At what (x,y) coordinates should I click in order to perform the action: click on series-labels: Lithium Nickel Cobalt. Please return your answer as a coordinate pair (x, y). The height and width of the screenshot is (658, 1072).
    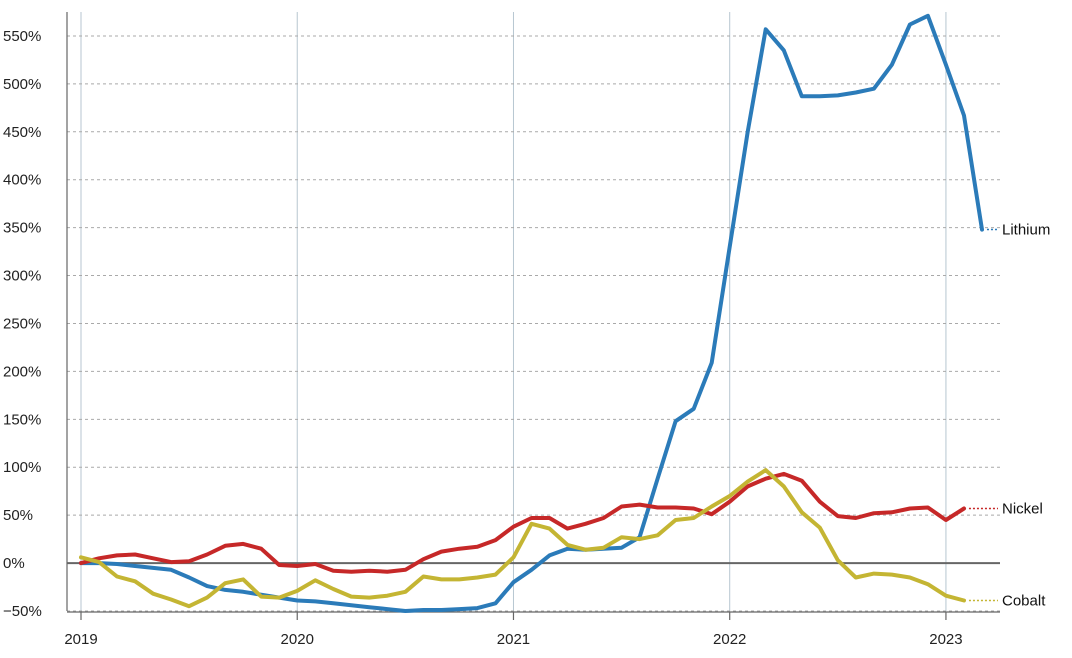
    Looking at the image, I should click on (1009, 415).